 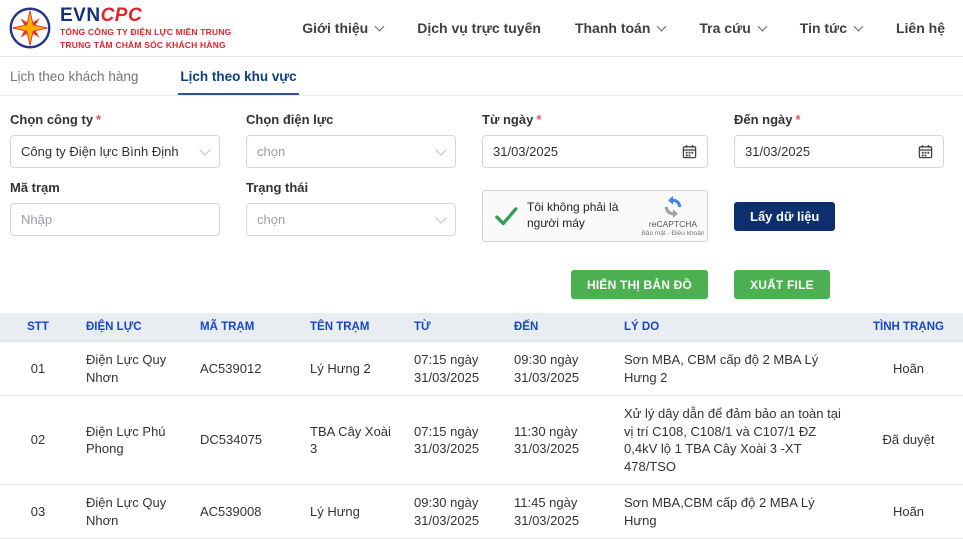 What do you see at coordinates (35, 187) in the screenshot?
I see `station-code-label: Mã trạm` at bounding box center [35, 187].